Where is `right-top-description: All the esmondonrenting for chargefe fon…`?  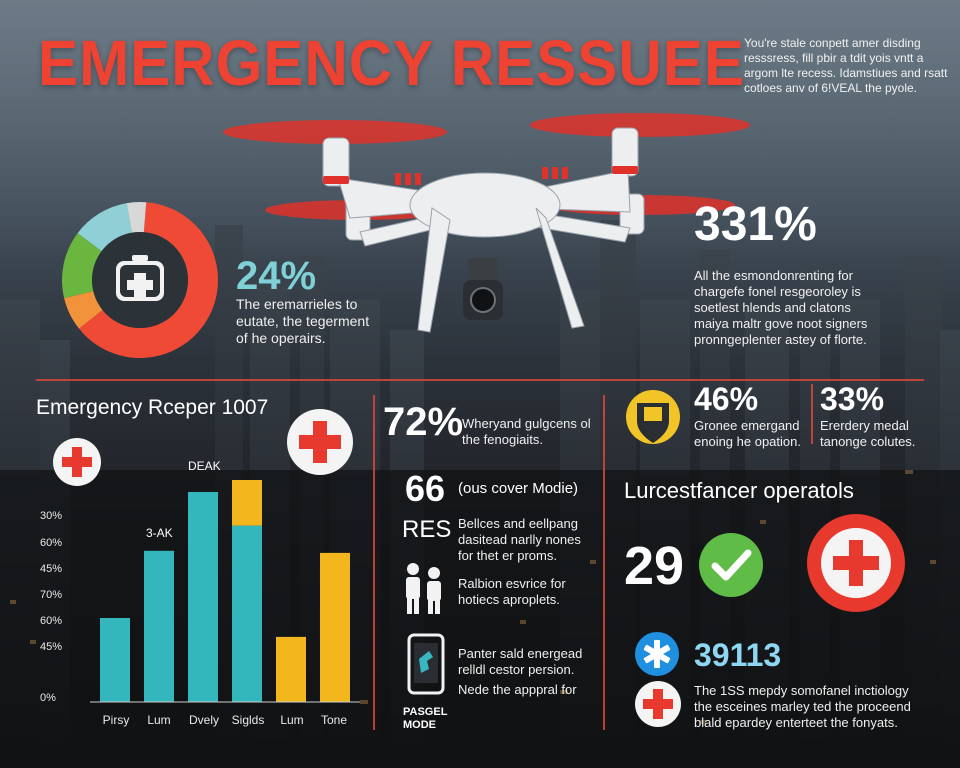
right-top-description: All the esmondonrenting for chargefe fon… is located at coordinates (781, 307).